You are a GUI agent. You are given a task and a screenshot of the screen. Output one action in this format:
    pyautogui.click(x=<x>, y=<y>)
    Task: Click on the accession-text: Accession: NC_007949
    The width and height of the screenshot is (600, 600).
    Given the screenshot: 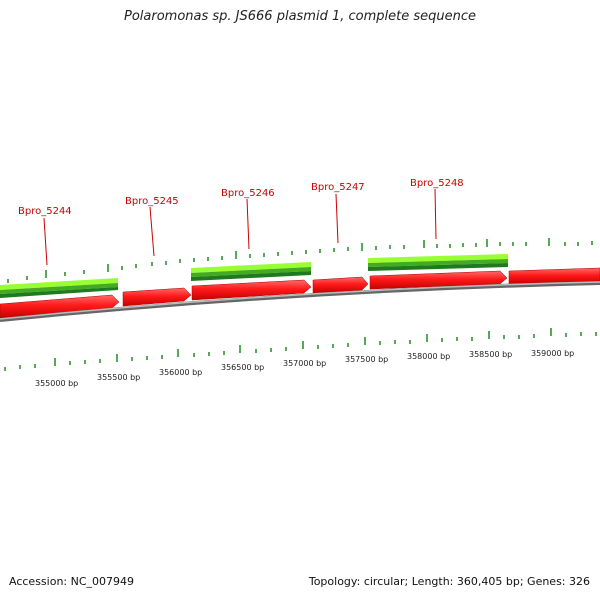 What is the action you would take?
    pyautogui.click(x=72, y=581)
    